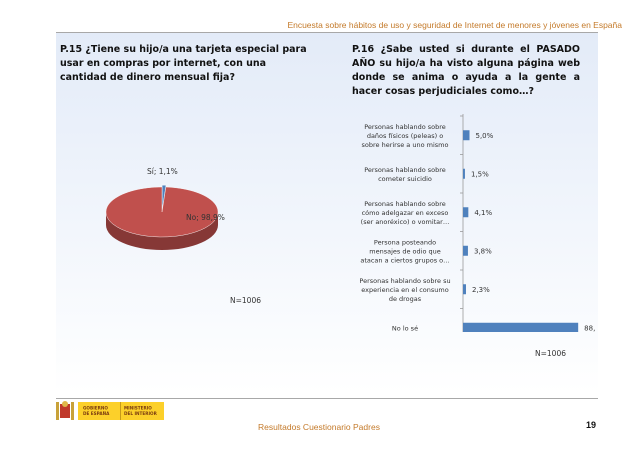 Image resolution: width=638 pixels, height=451 pixels. I want to click on logo-text-2b: DEL INTERIOR, so click(141, 413).